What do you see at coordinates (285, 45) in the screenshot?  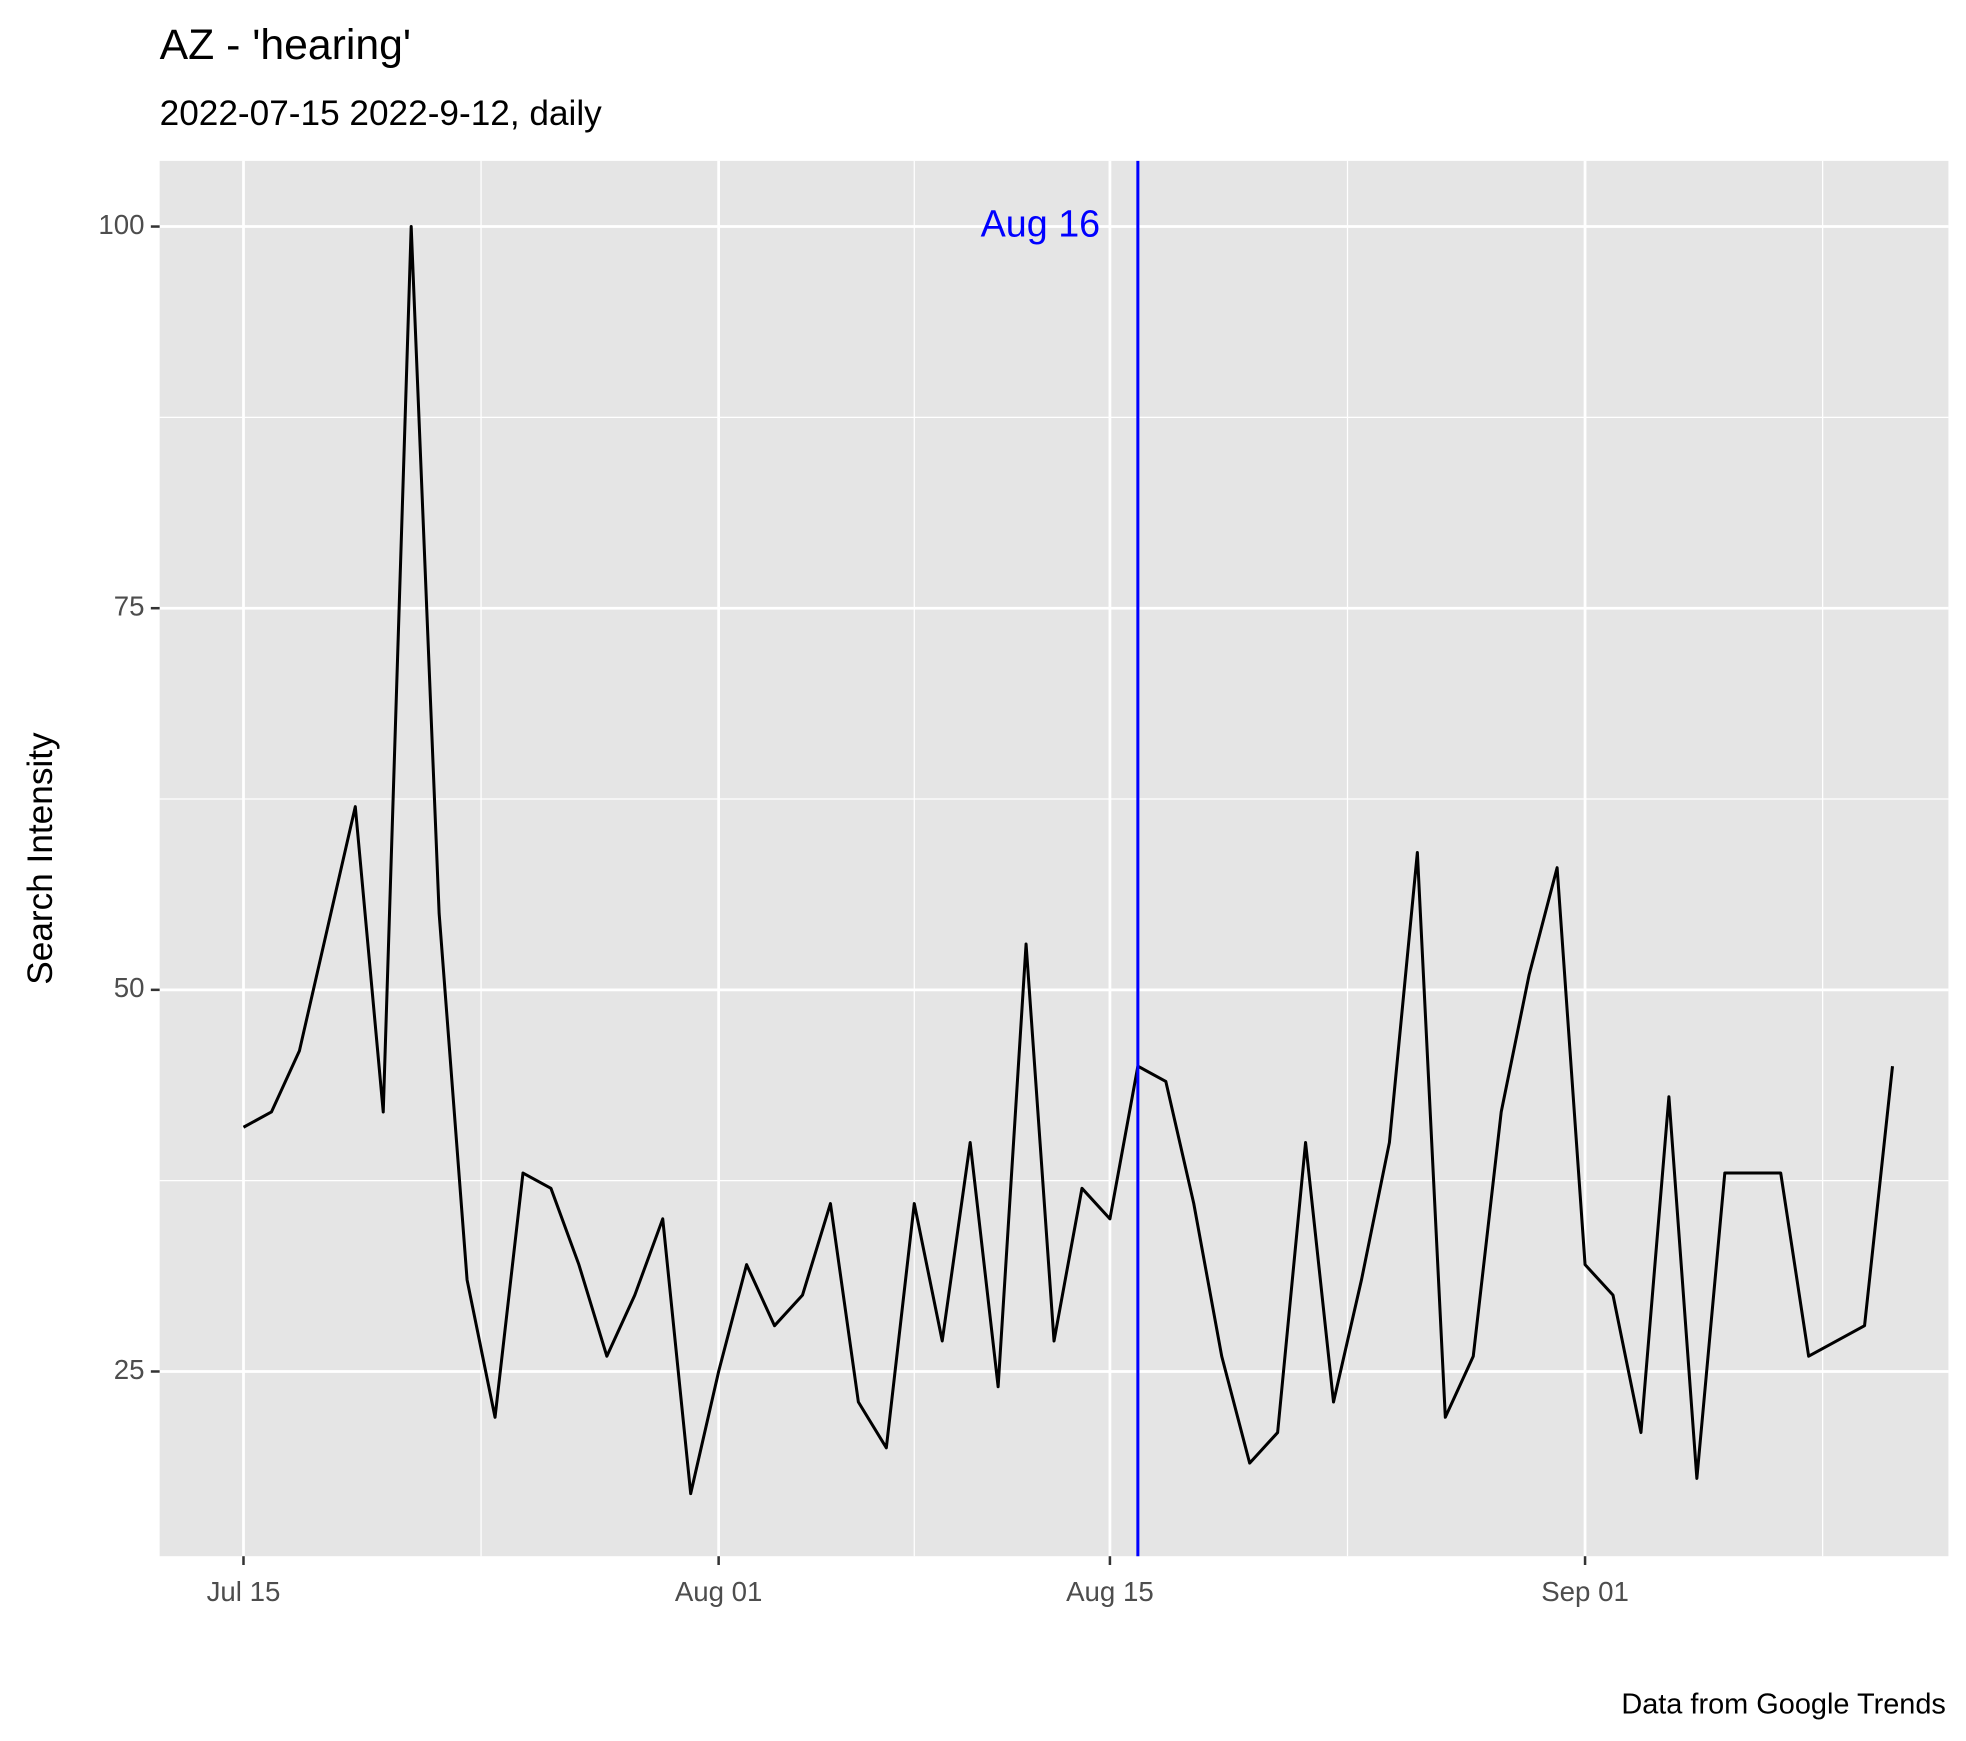 I see `chart-title: AZ - 'hearing'` at bounding box center [285, 45].